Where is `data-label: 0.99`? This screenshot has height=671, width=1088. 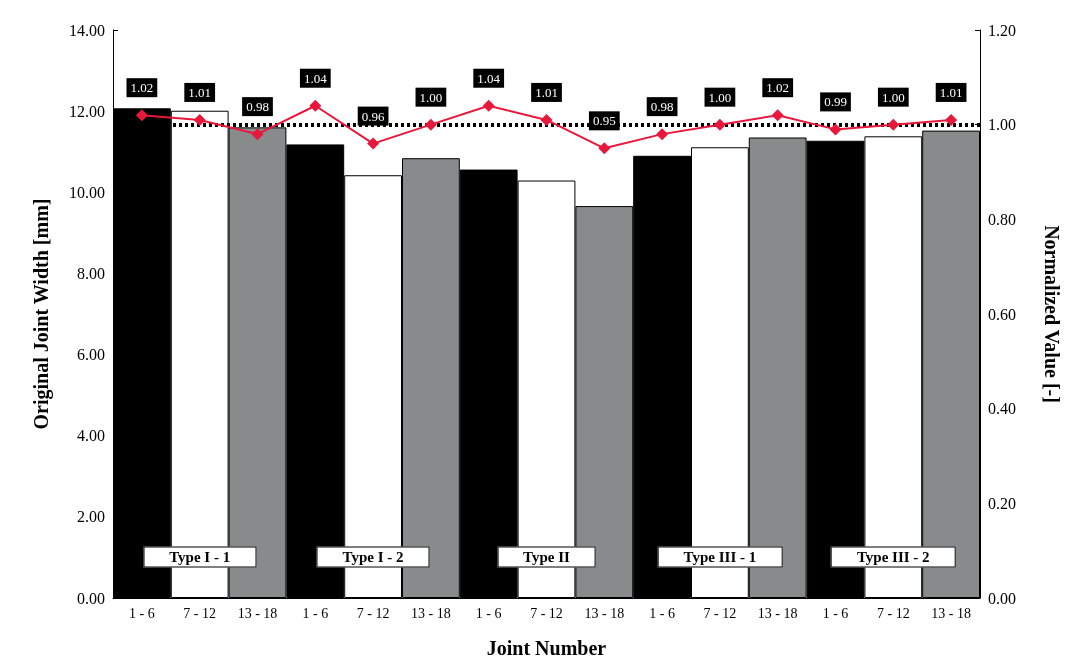
data-label: 0.99 is located at coordinates (835, 102).